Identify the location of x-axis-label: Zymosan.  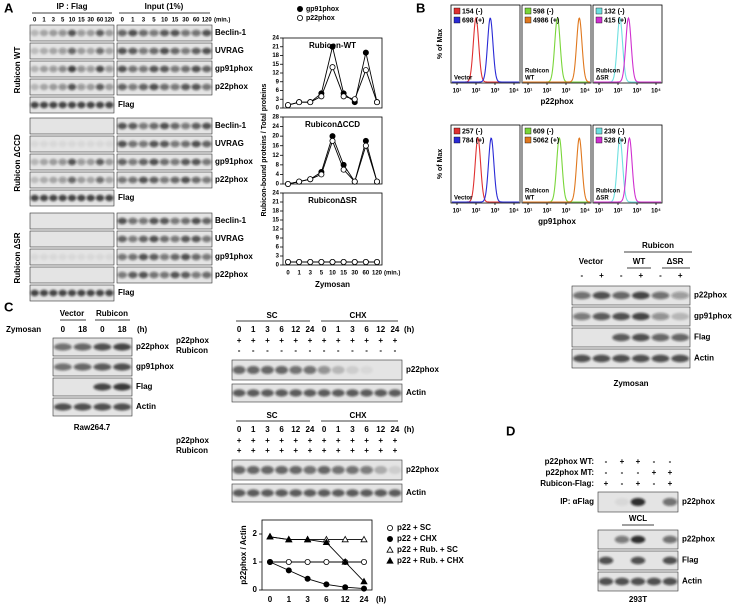
(332, 284).